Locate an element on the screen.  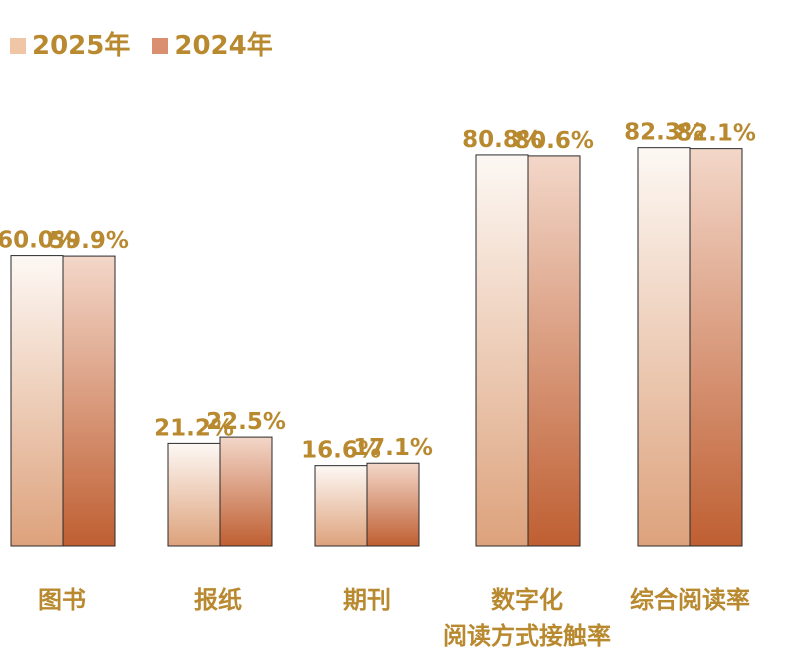
value-label-2025-4: 82.3% is located at coordinates (664, 133).